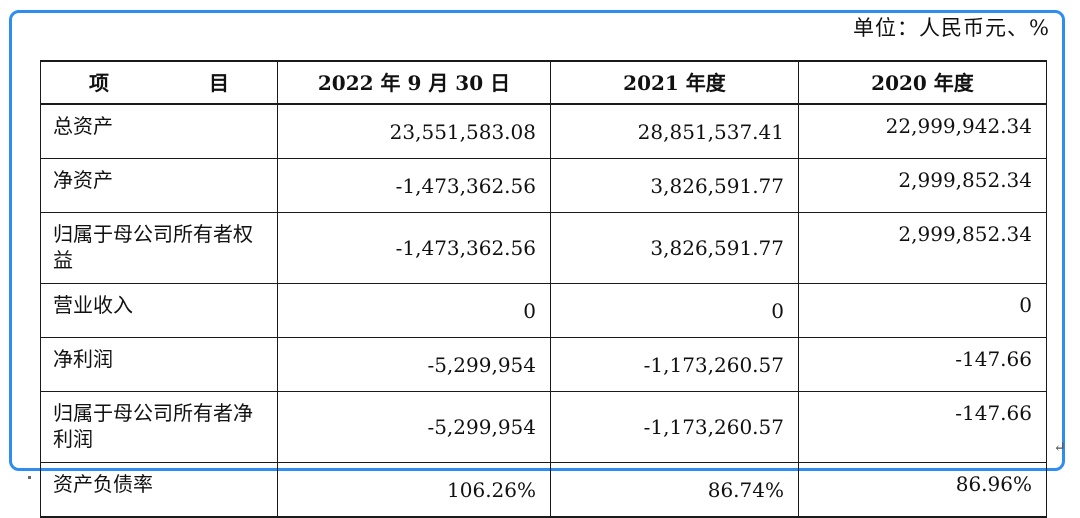  What do you see at coordinates (29, 477) in the screenshot?
I see `corner-dot` at bounding box center [29, 477].